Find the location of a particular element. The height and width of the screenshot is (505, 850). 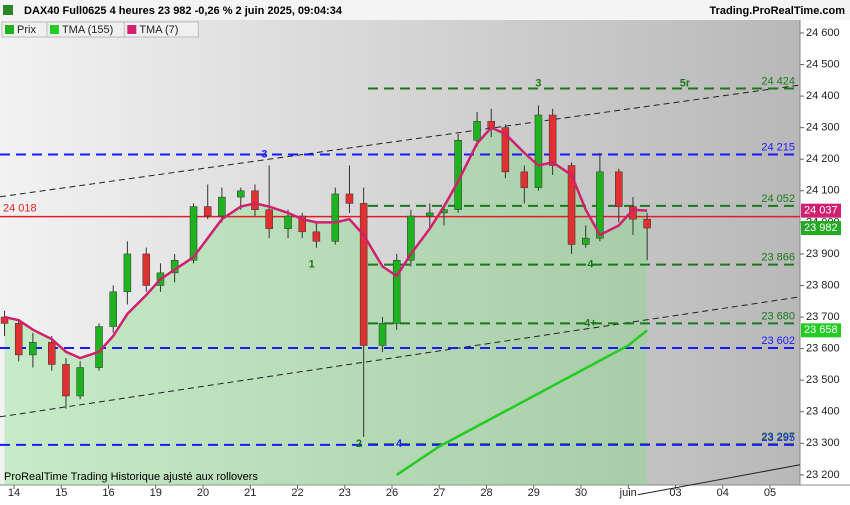

x-tick-label: 15 is located at coordinates (61, 493).